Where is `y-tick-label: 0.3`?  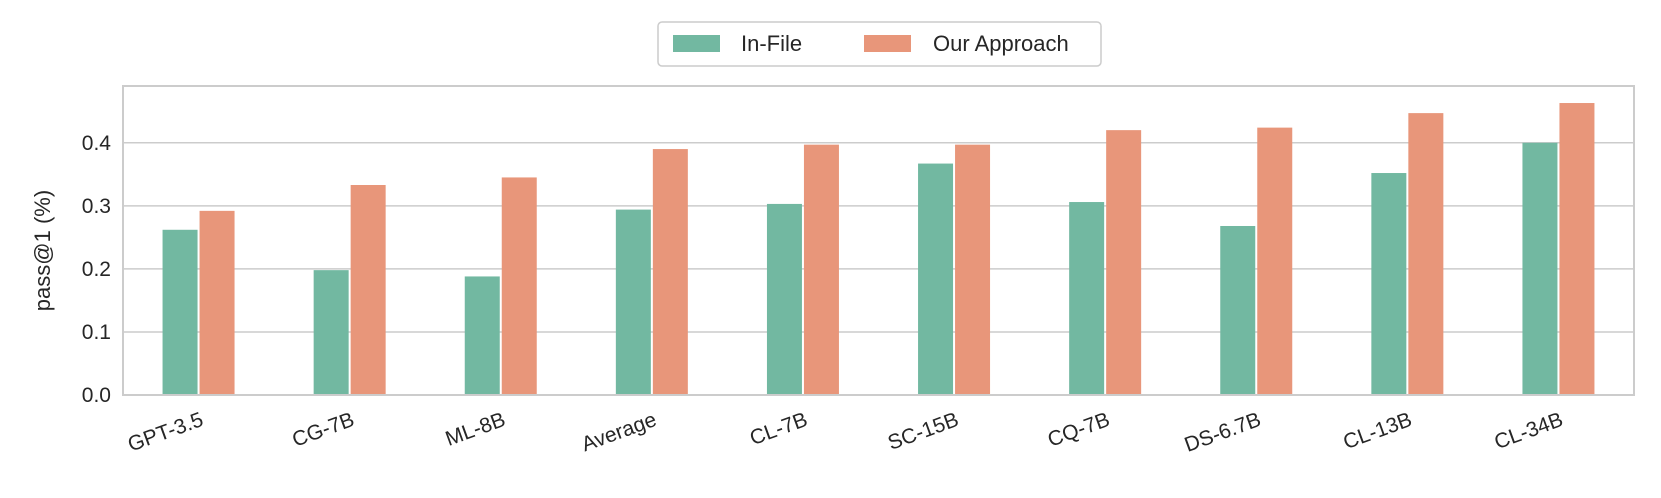 y-tick-label: 0.3 is located at coordinates (96, 206).